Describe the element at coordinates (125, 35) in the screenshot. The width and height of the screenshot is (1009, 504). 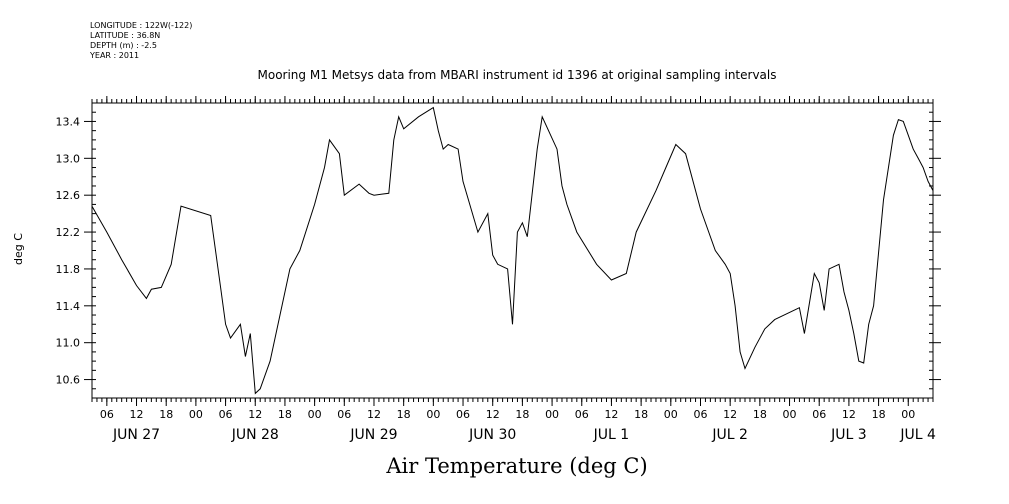
I see `latitude-label: LATITUDE : 36.8N` at that location.